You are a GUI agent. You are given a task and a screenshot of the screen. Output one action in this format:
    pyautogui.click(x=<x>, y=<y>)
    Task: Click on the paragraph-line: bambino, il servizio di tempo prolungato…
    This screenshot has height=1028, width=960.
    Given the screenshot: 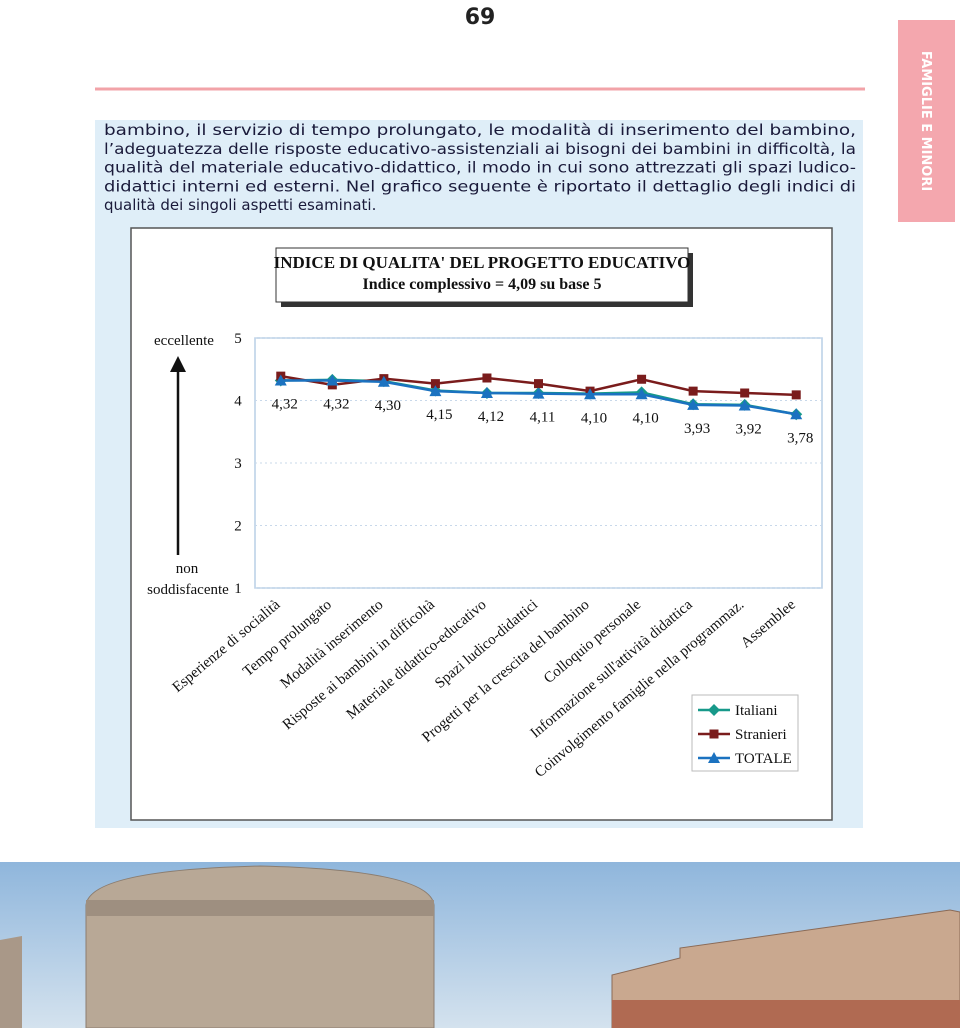 What is the action you would take?
    pyautogui.click(x=480, y=130)
    